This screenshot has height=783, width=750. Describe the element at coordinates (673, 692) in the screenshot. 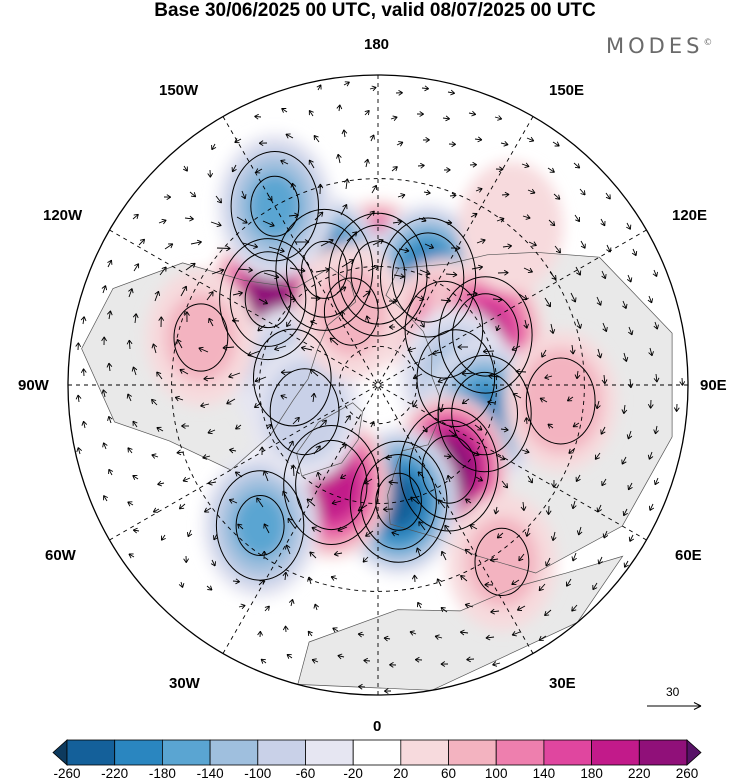

I see `vector-reference-value: 30` at that location.